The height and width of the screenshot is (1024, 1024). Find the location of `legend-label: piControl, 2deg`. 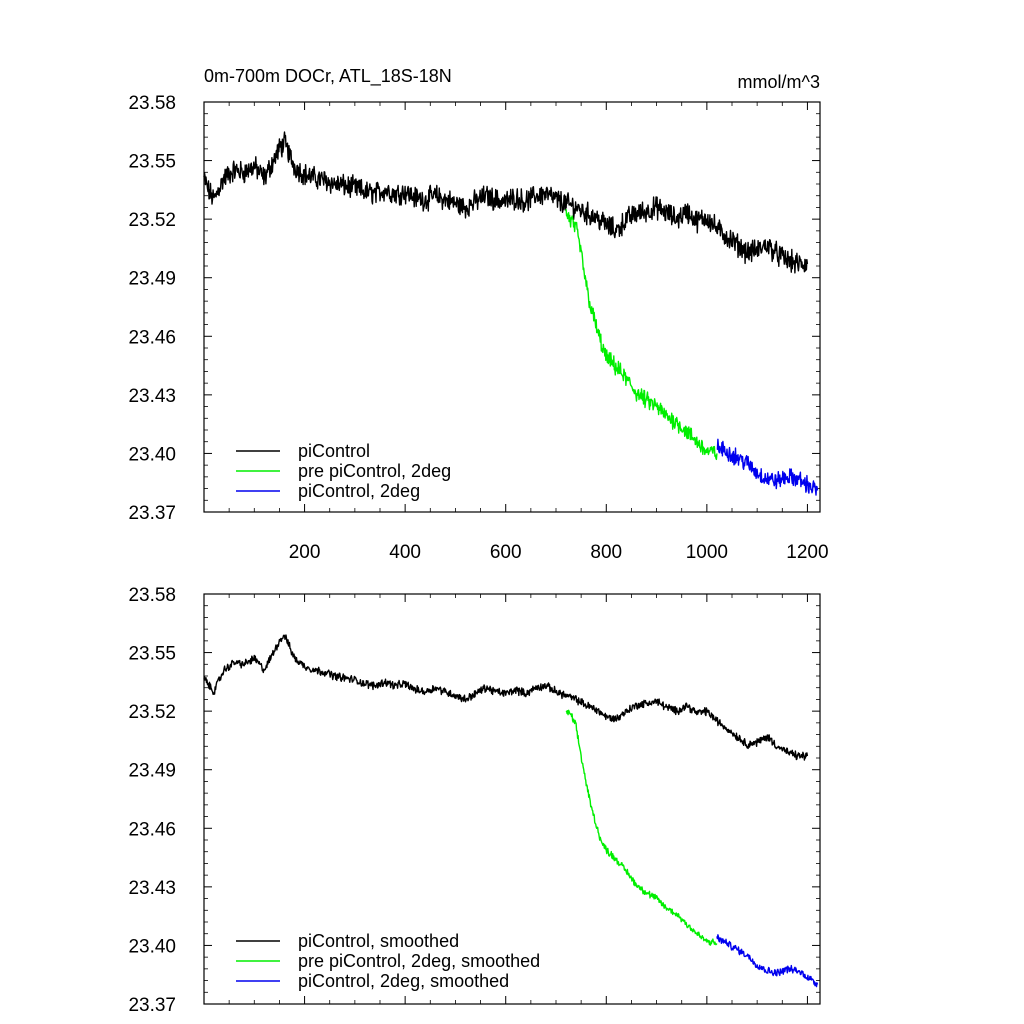

legend-label: piControl, 2deg is located at coordinates (359, 491).